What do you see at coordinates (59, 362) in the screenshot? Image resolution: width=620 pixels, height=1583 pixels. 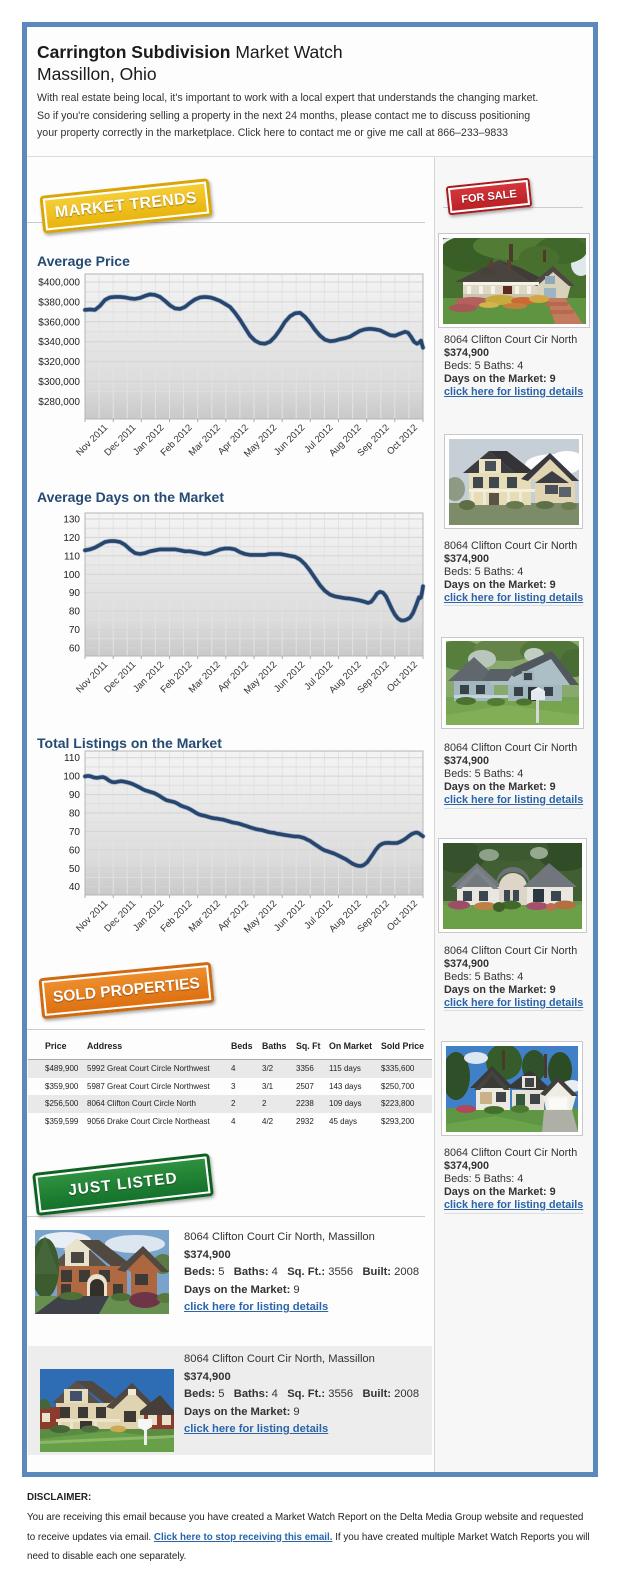 I see `svg-text: $320,000` at bounding box center [59, 362].